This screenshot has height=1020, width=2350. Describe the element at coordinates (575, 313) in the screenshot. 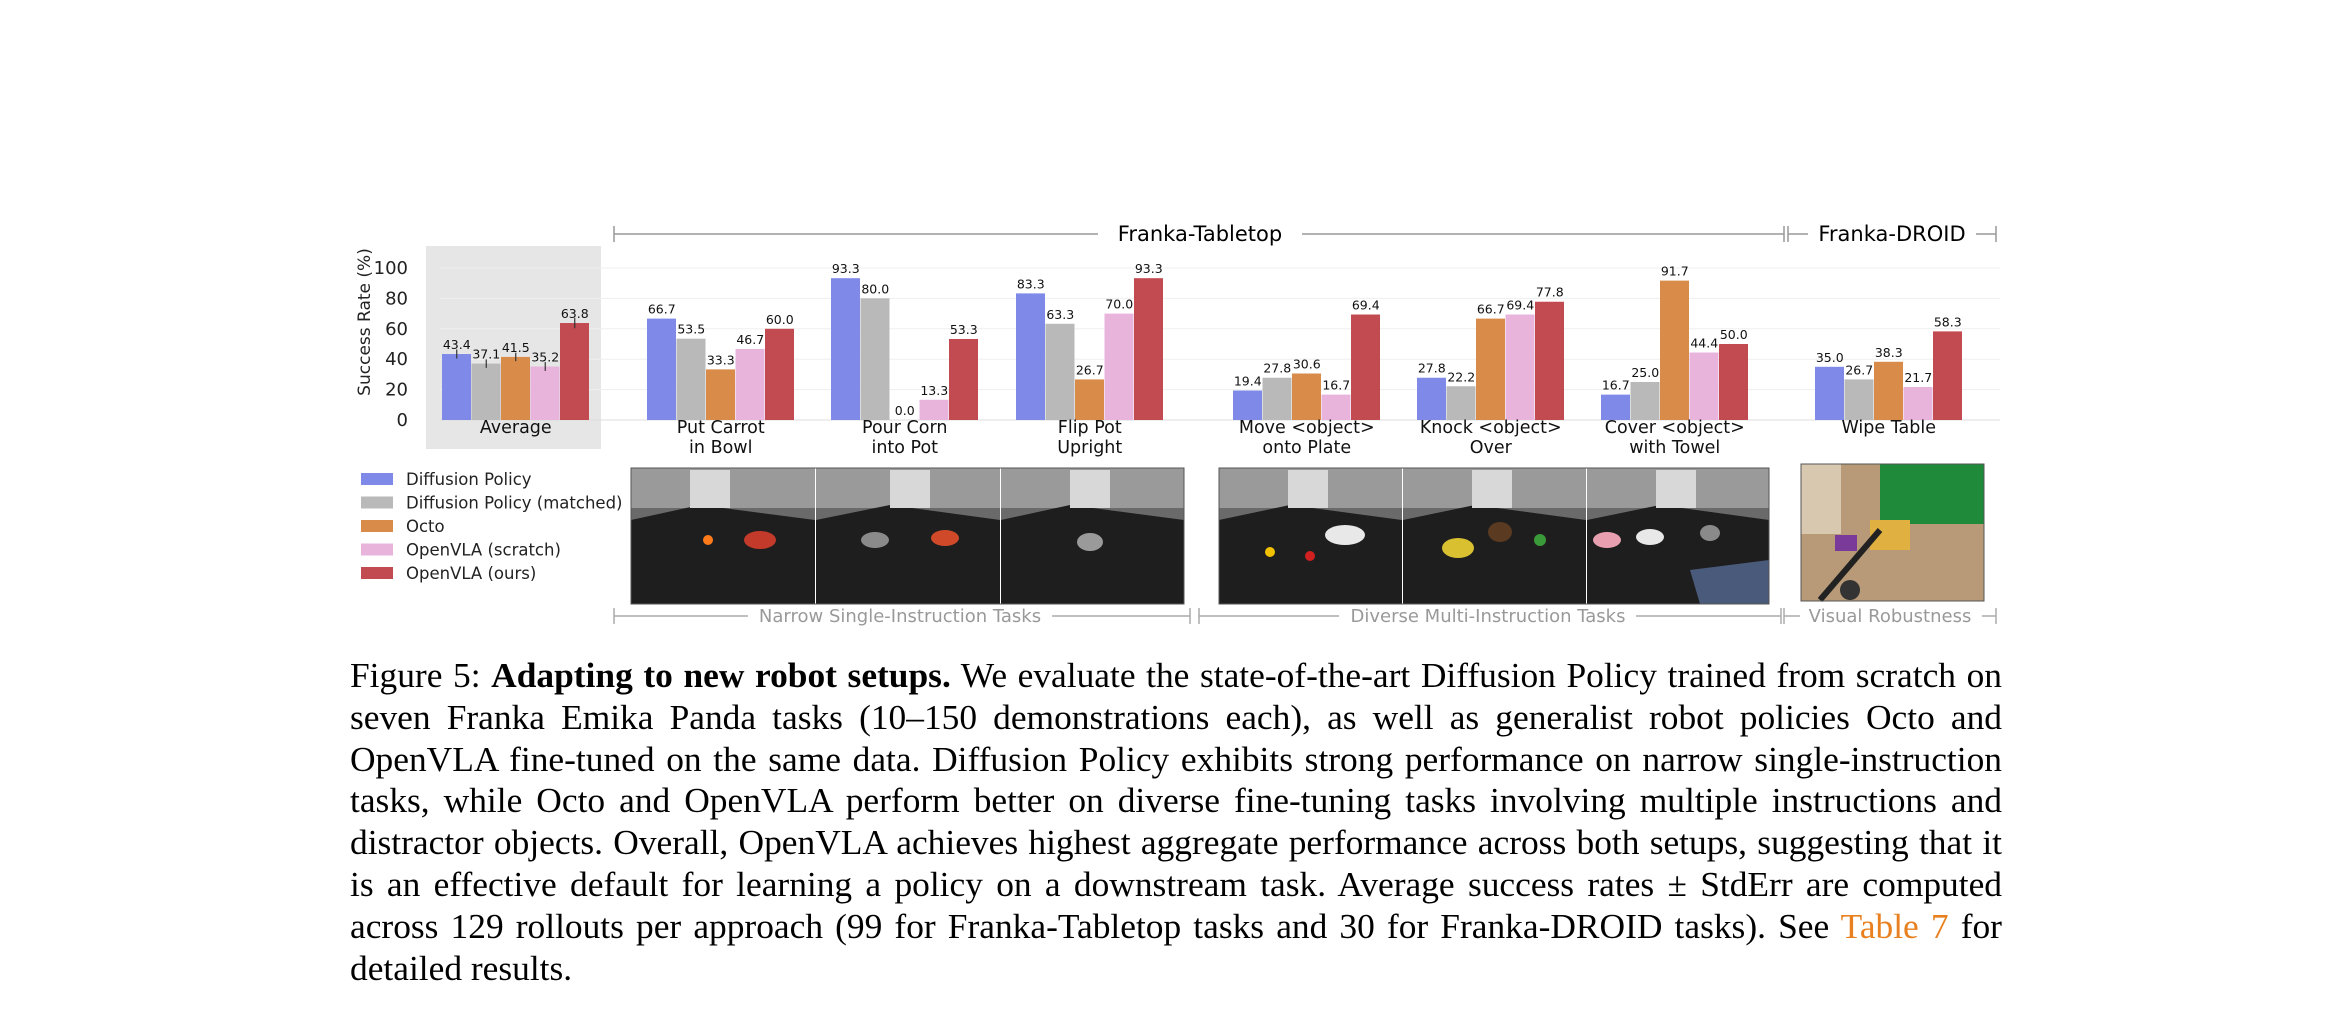

I see `value-label: 63.8` at that location.